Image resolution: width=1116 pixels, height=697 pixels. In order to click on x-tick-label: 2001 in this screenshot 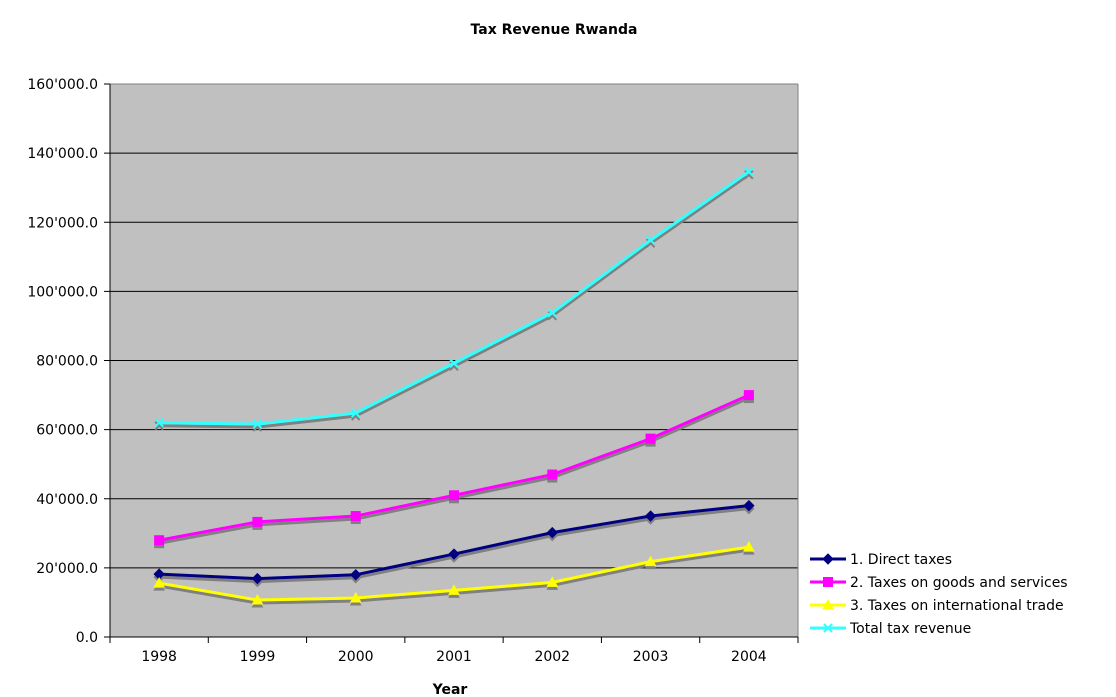, I will do `click(454, 657)`.